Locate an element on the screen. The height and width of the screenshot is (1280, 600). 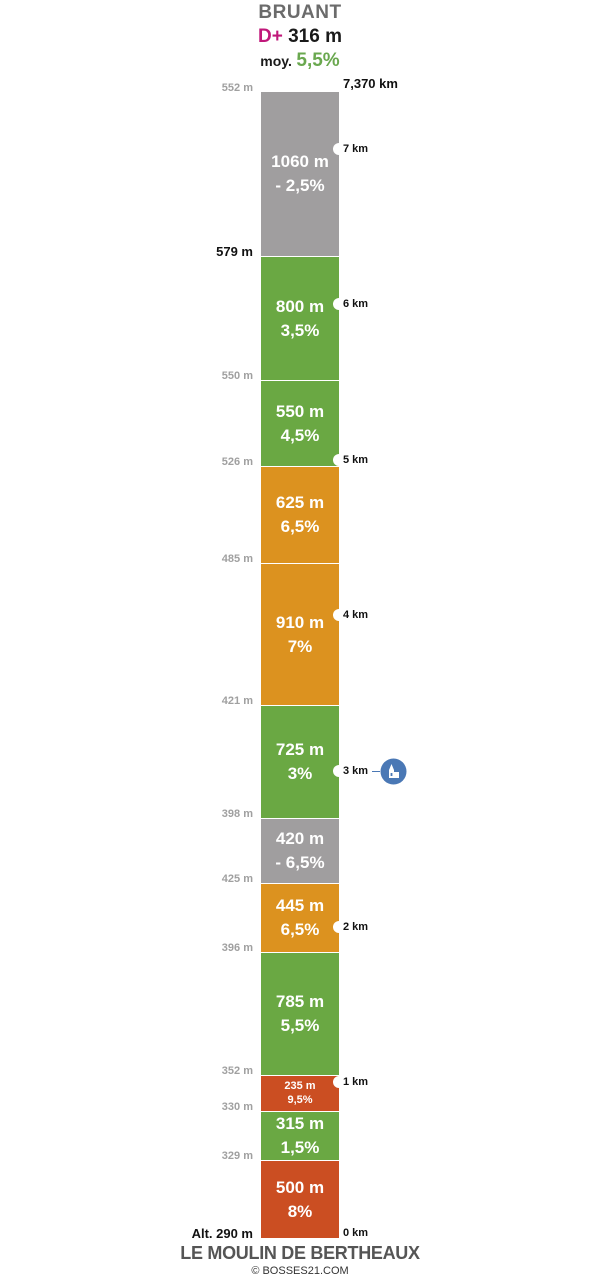
average-grade: moy. 5,5% is located at coordinates (300, 61).